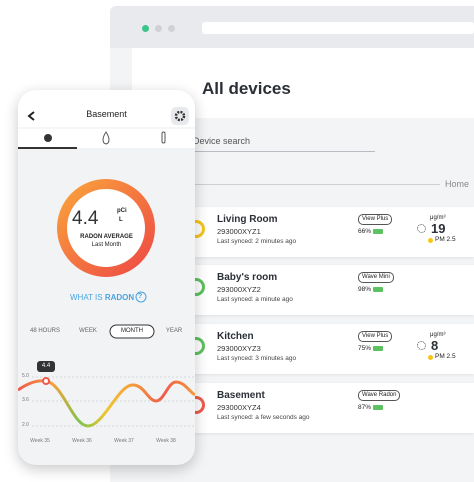 This screenshot has width=474, height=482. I want to click on device-name: Living Room, so click(247, 219).